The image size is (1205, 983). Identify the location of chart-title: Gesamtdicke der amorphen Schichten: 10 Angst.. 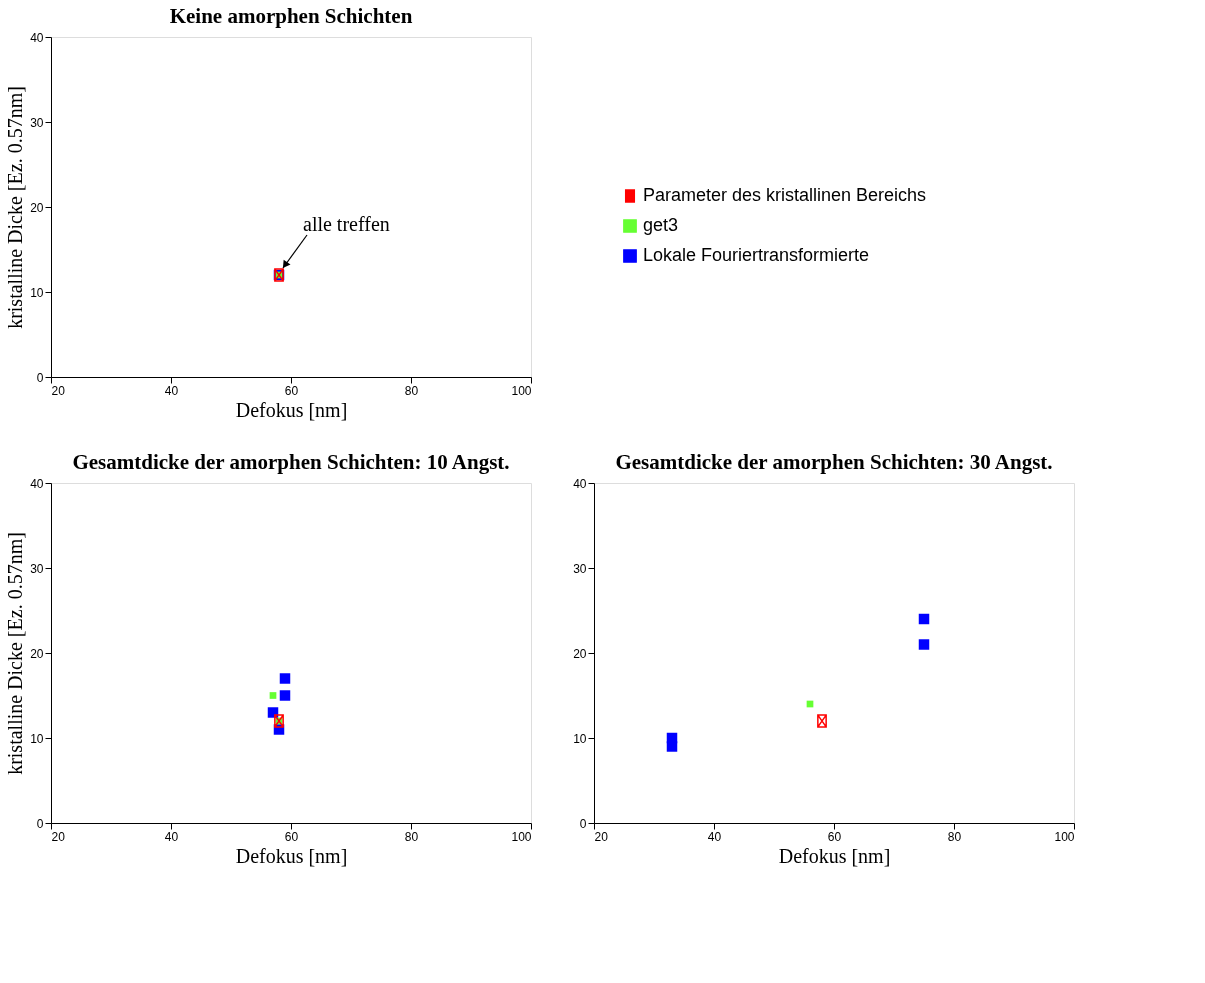
(291, 462).